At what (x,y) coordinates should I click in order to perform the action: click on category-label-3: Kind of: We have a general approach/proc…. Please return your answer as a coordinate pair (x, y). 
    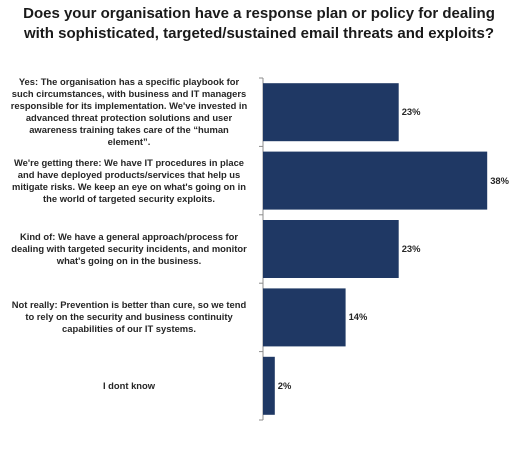
    Looking at the image, I should click on (129, 248).